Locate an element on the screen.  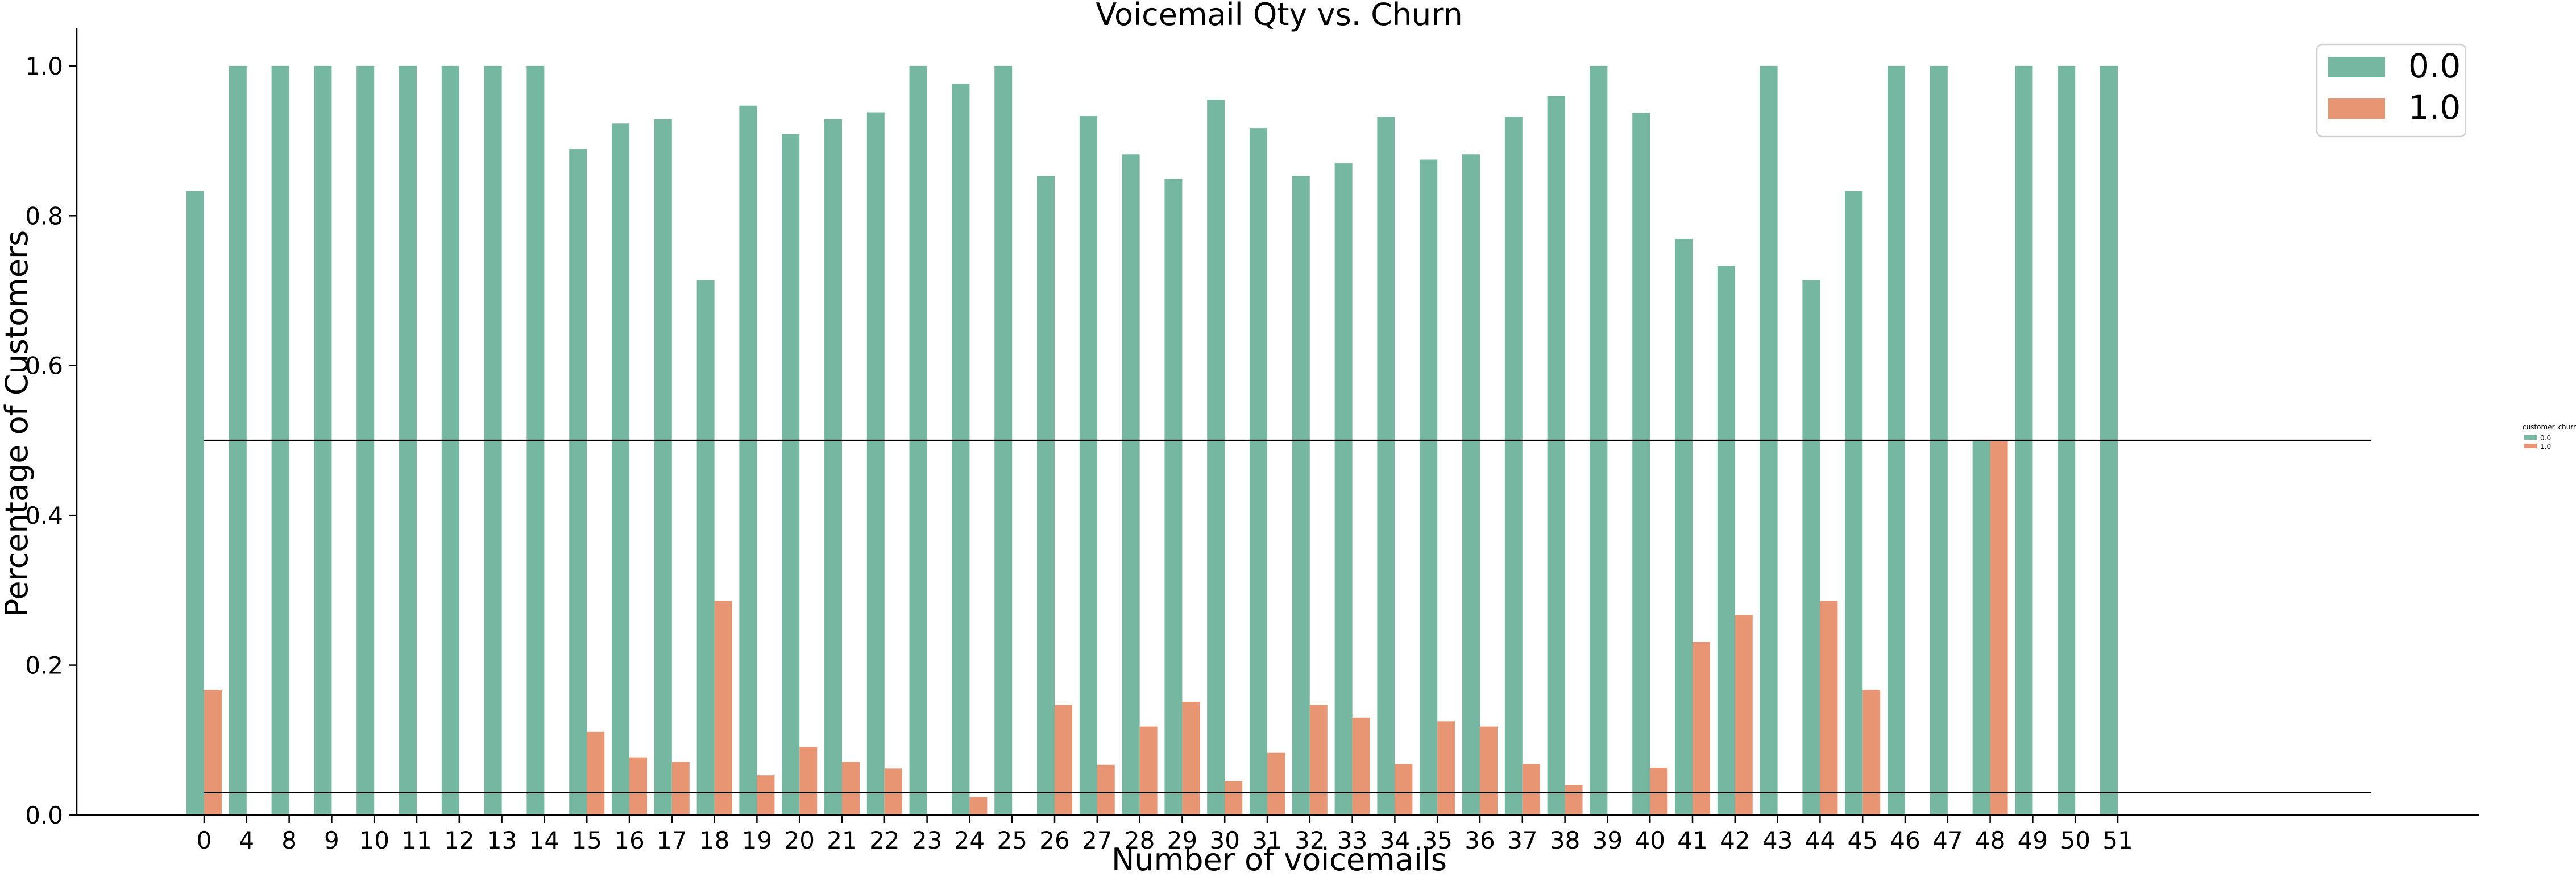
x-tick-label: 45 is located at coordinates (1862, 840).